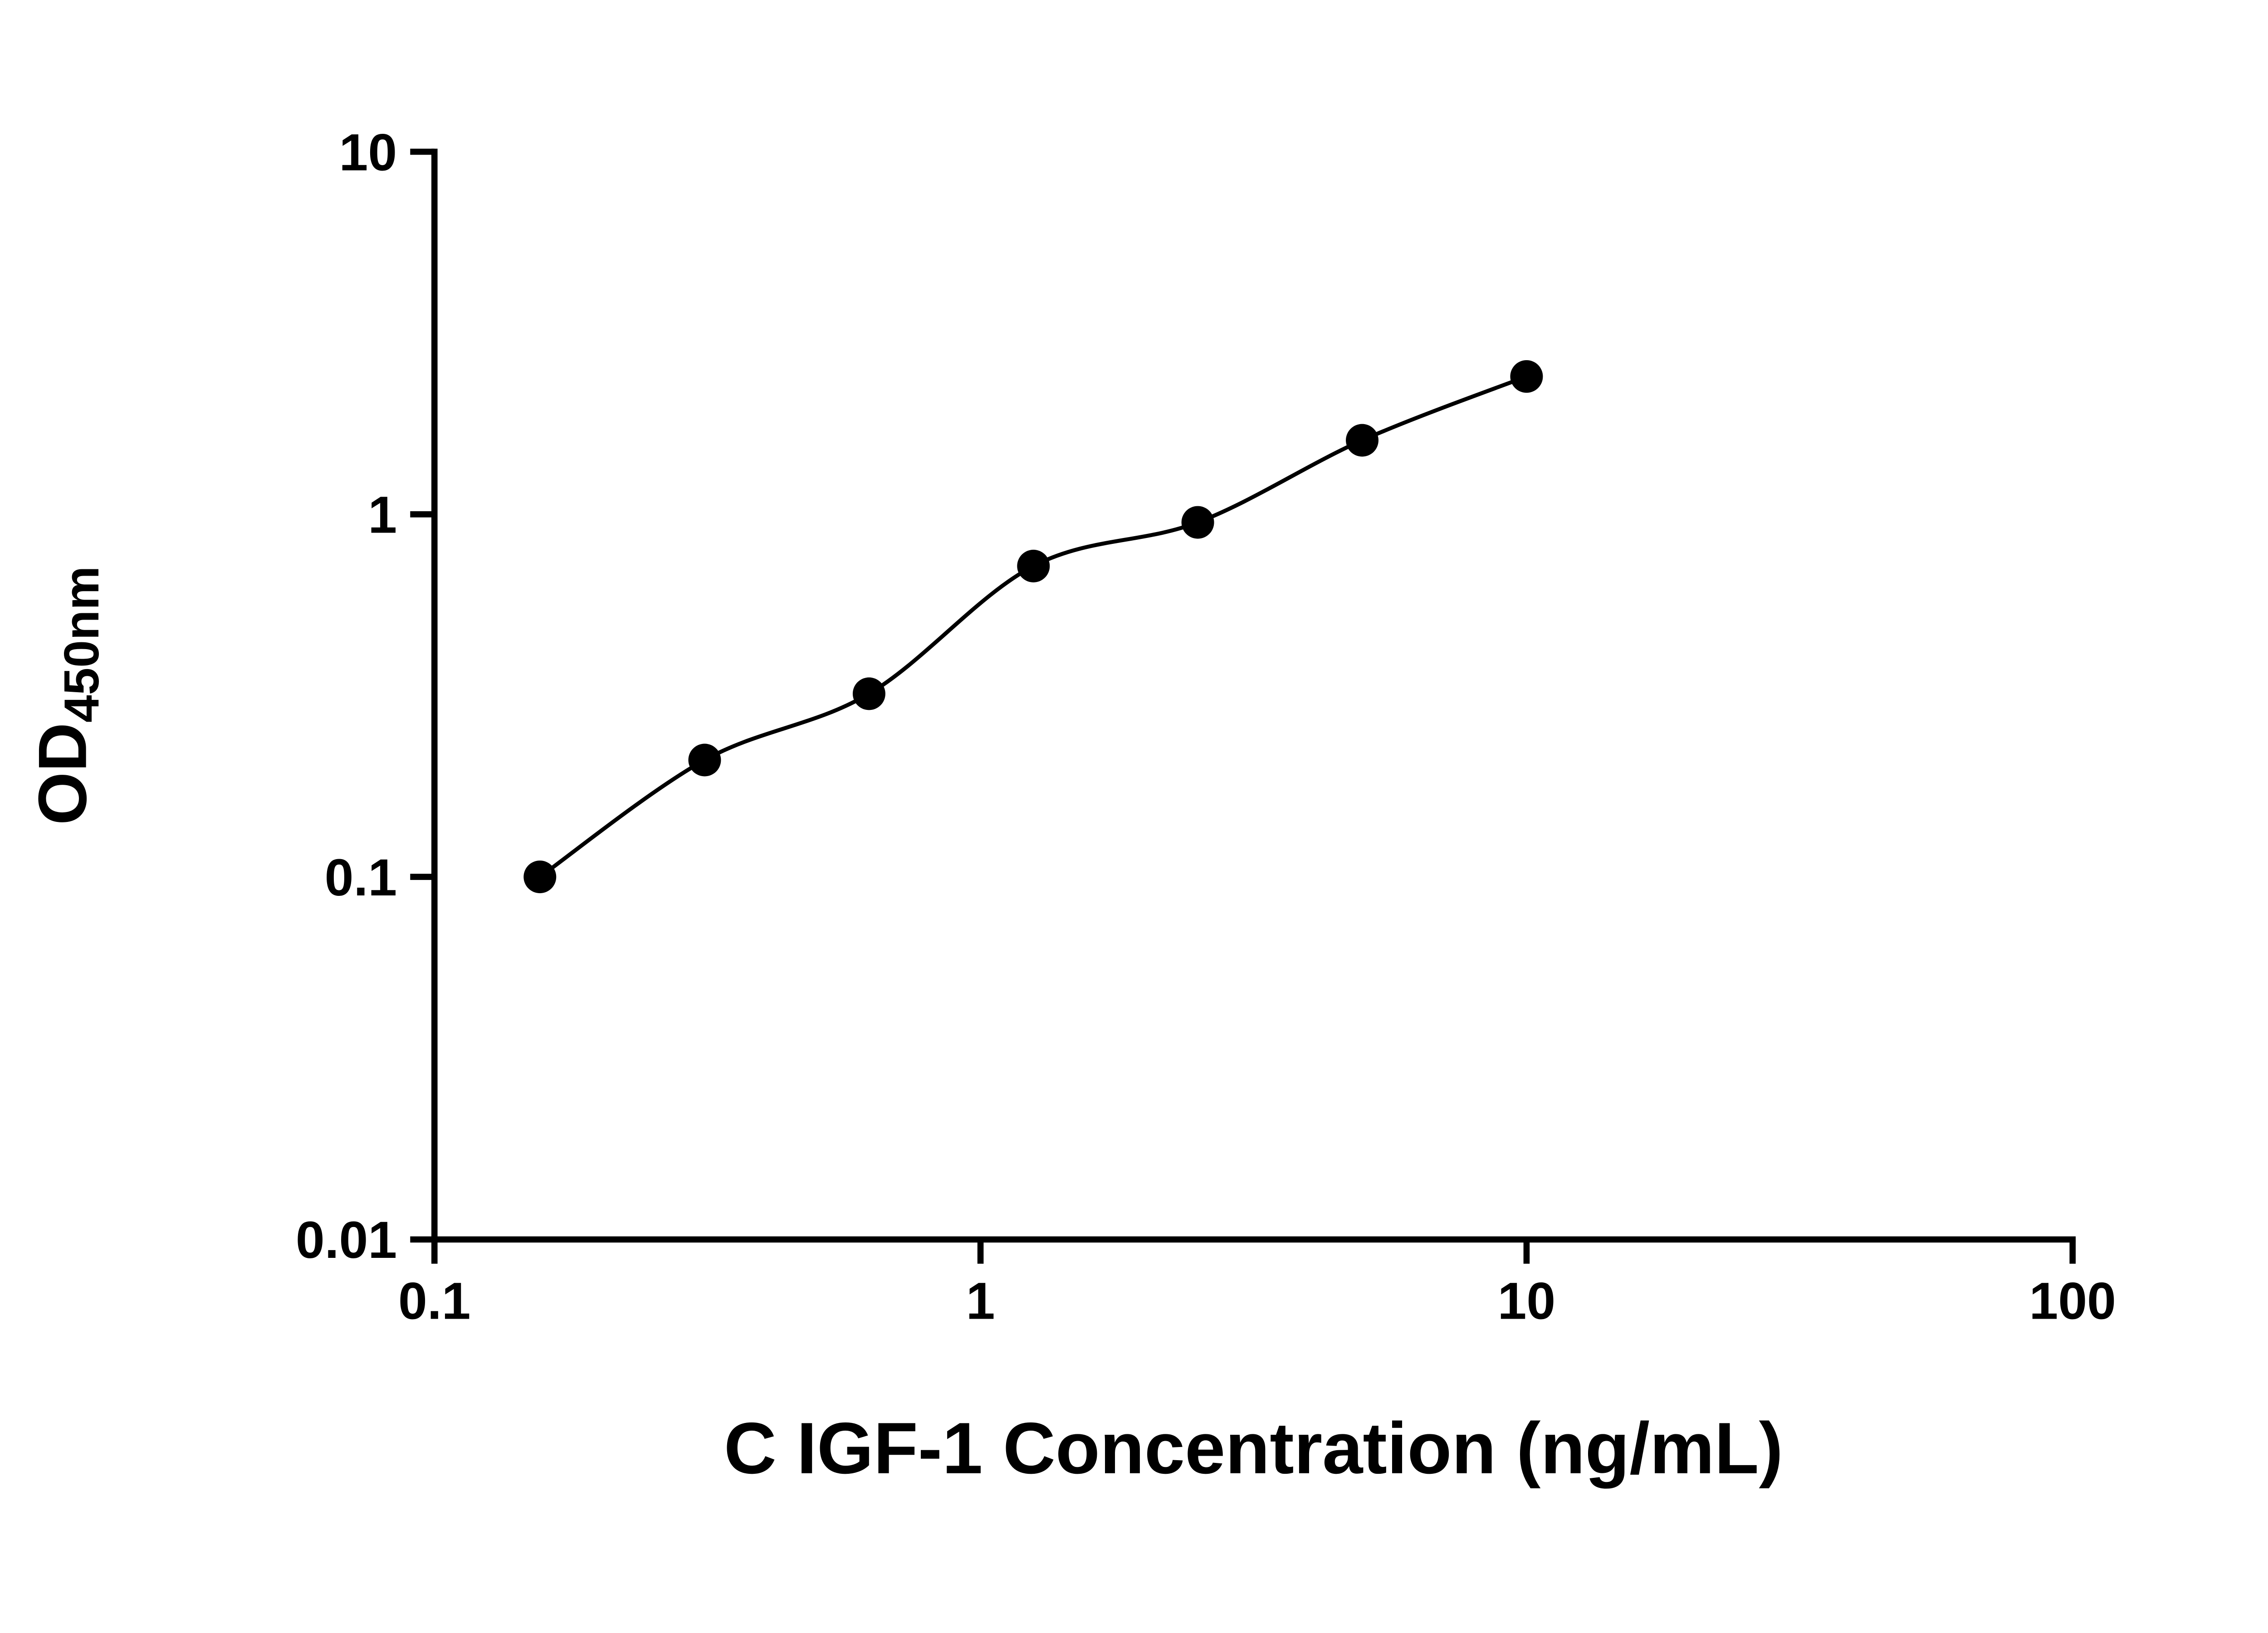 The height and width of the screenshot is (1633, 2268). I want to click on y-tick-label: 0.1, so click(361, 878).